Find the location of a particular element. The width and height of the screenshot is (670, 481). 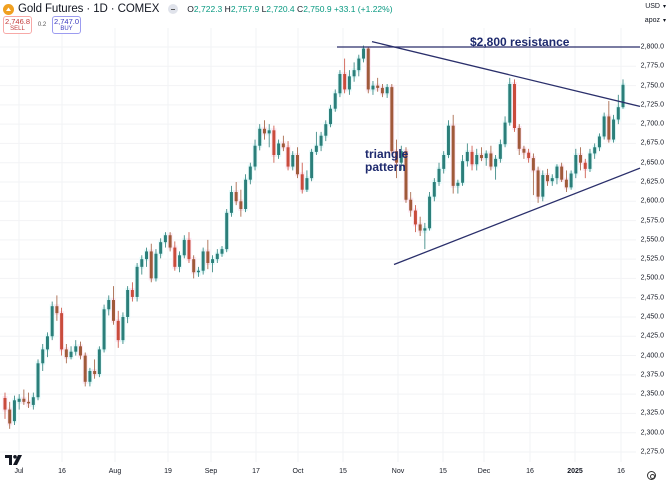

price-tick-label: 2,750.0 is located at coordinates (652, 86).